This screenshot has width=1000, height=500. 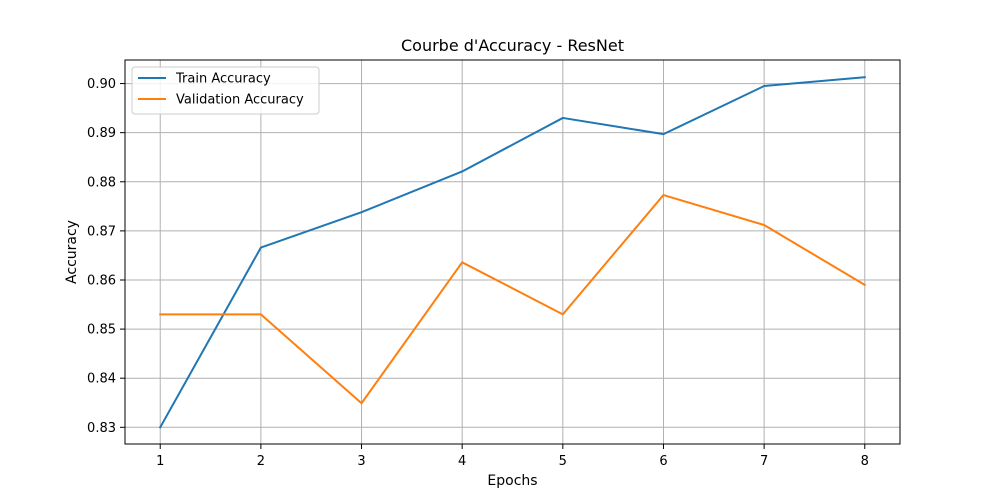 I want to click on y-tick-label: 0.88, so click(x=101, y=182).